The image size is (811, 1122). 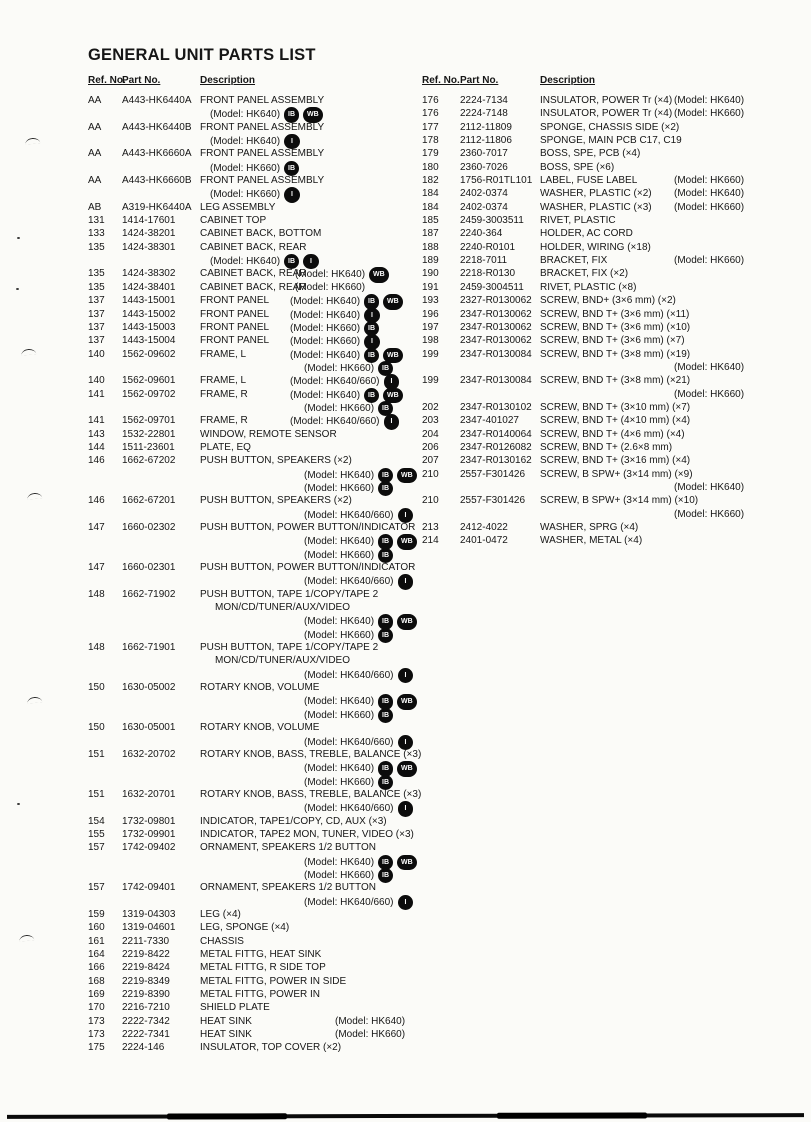 I want to click on ref-no: 177, so click(x=430, y=127).